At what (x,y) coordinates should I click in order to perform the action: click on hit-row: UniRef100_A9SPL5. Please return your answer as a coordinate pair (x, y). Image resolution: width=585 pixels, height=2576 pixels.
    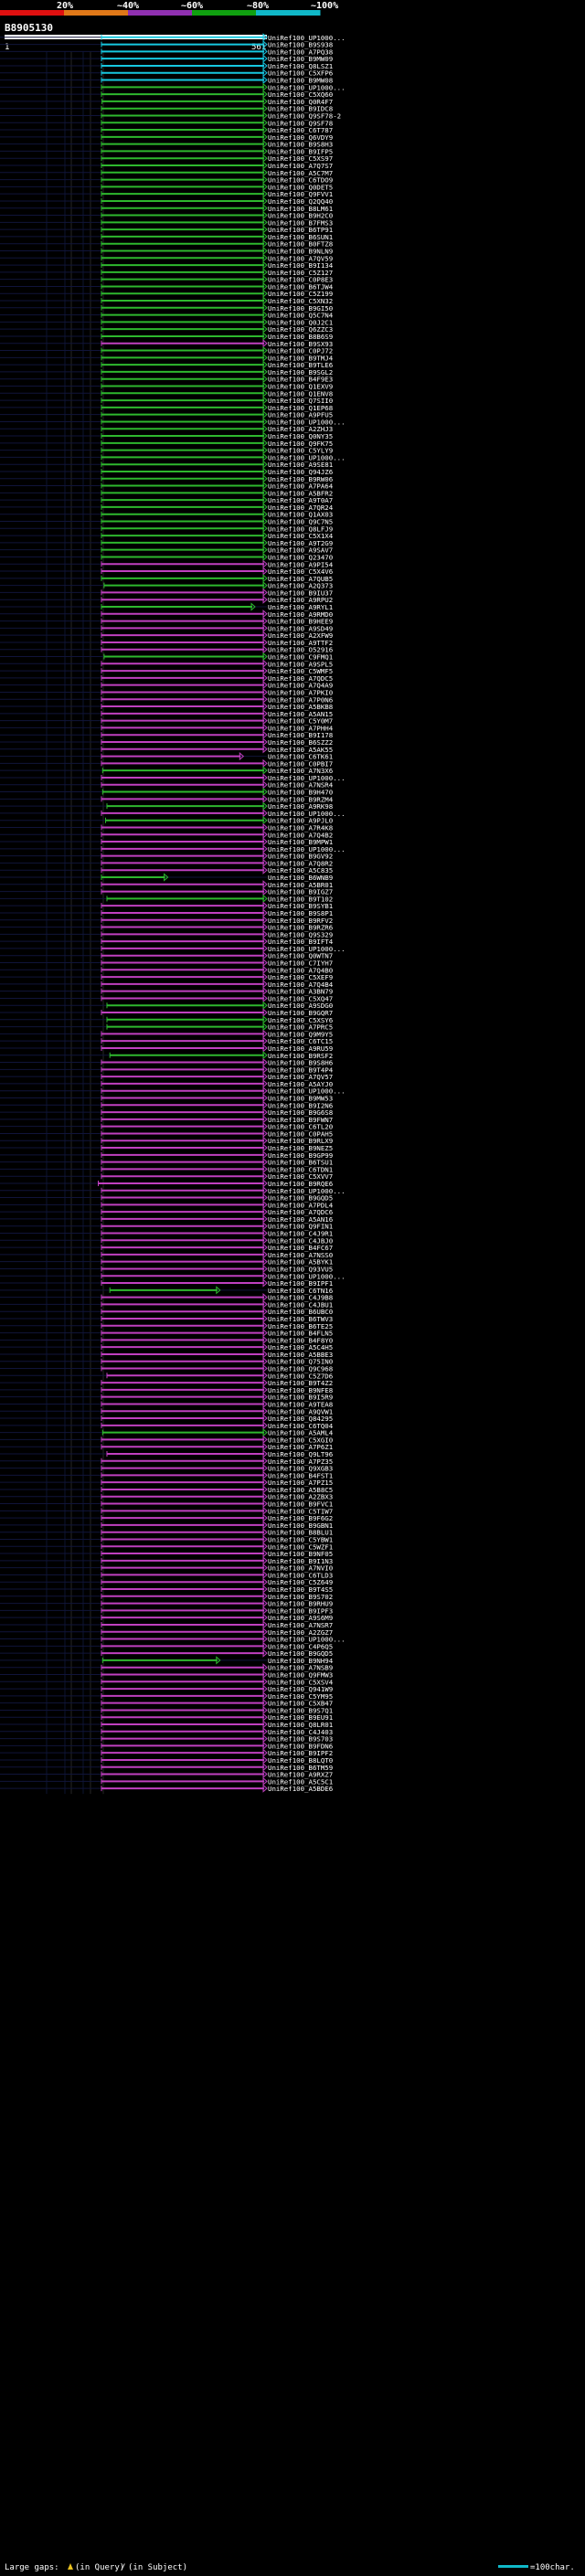
    Looking at the image, I should click on (166, 663).